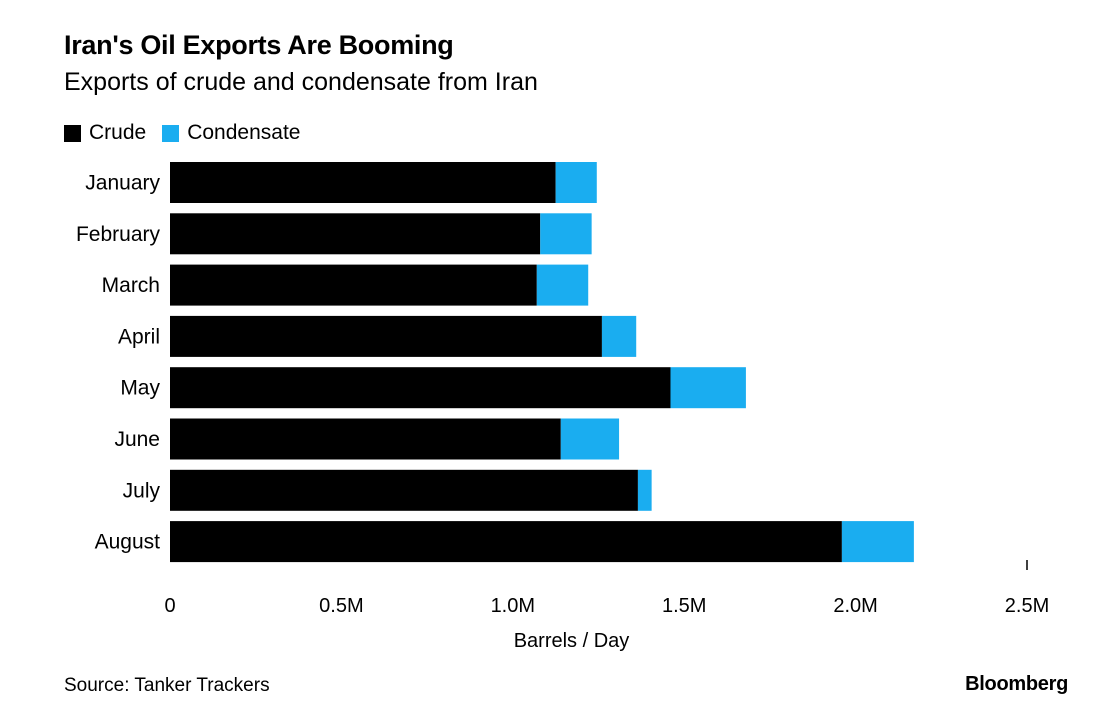 The width and height of the screenshot is (1094, 716). I want to click on bar-crude-april, so click(386, 336).